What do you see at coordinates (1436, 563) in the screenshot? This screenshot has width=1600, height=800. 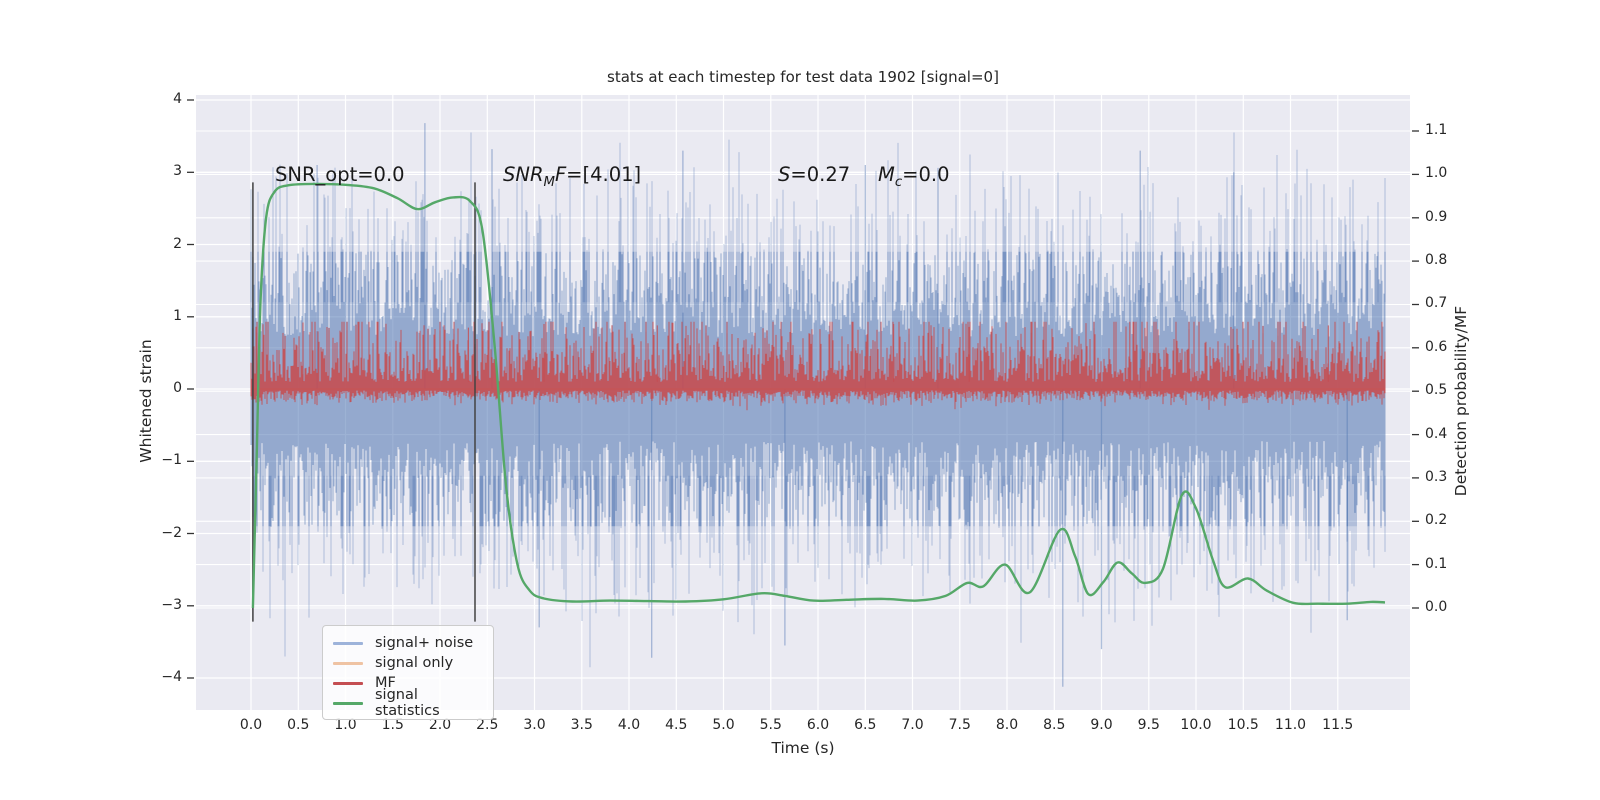 I see `y-right-tick-label: 0.1` at bounding box center [1436, 563].